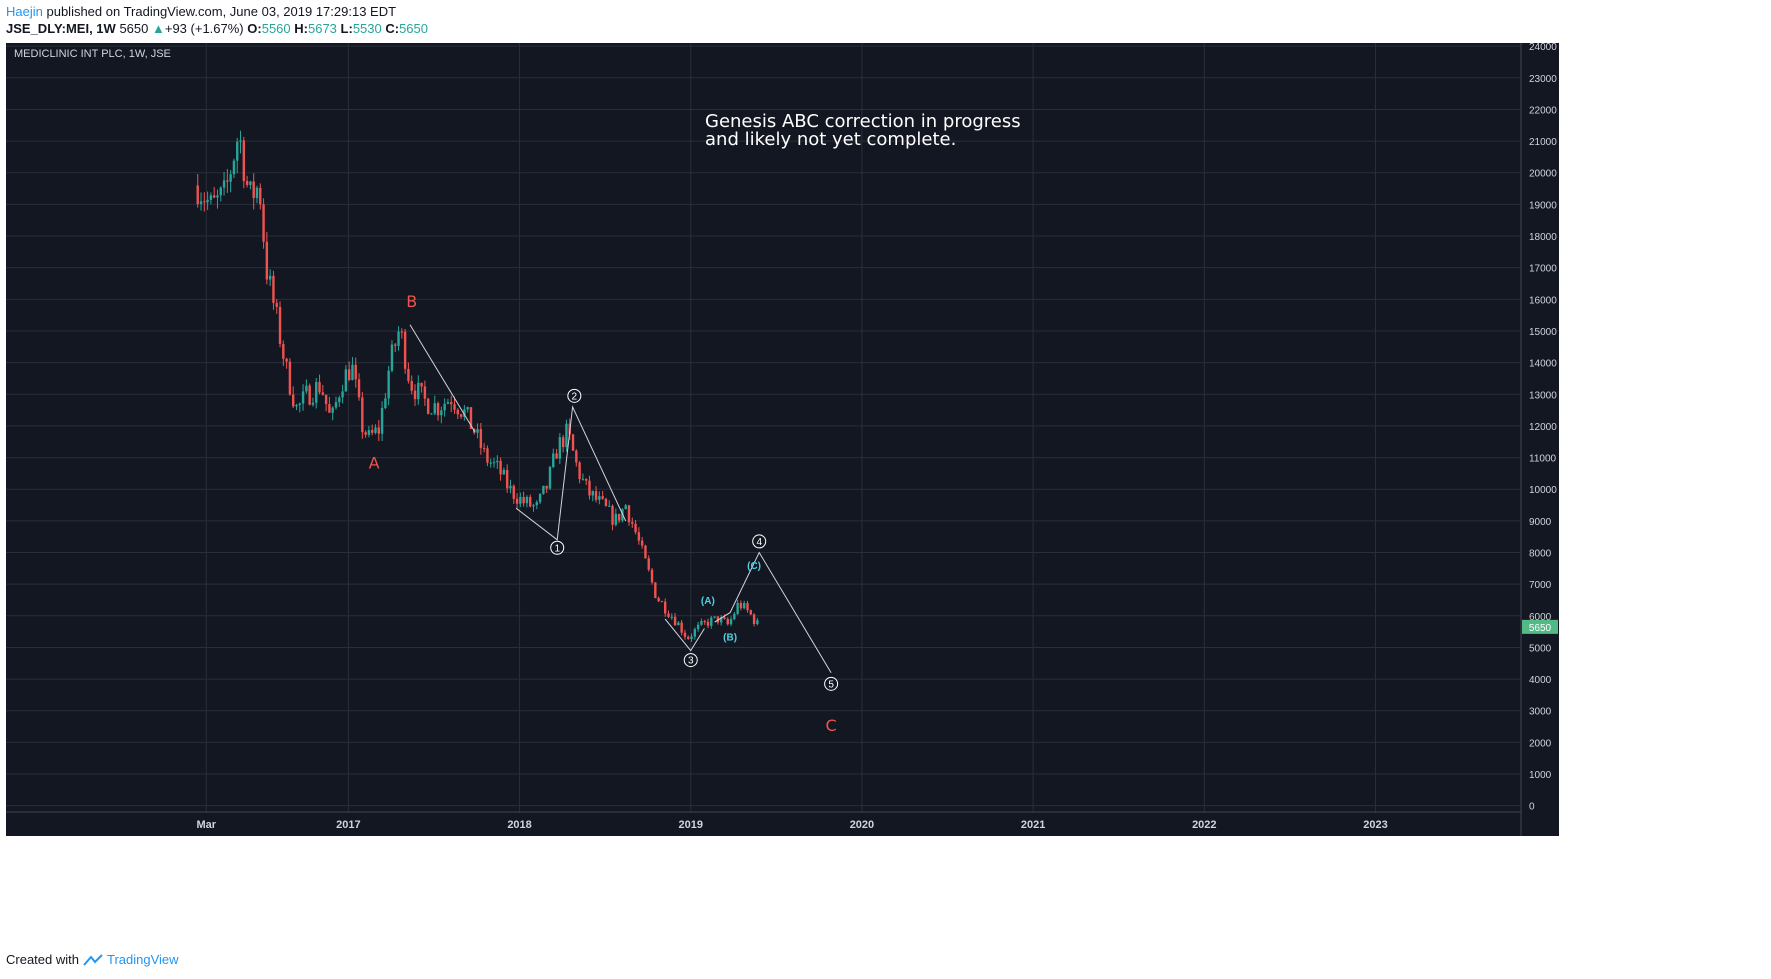  What do you see at coordinates (792, 825) in the screenshot?
I see `time-axis: Mar 2017 2018 2019 2020 2021 2022 2023` at bounding box center [792, 825].